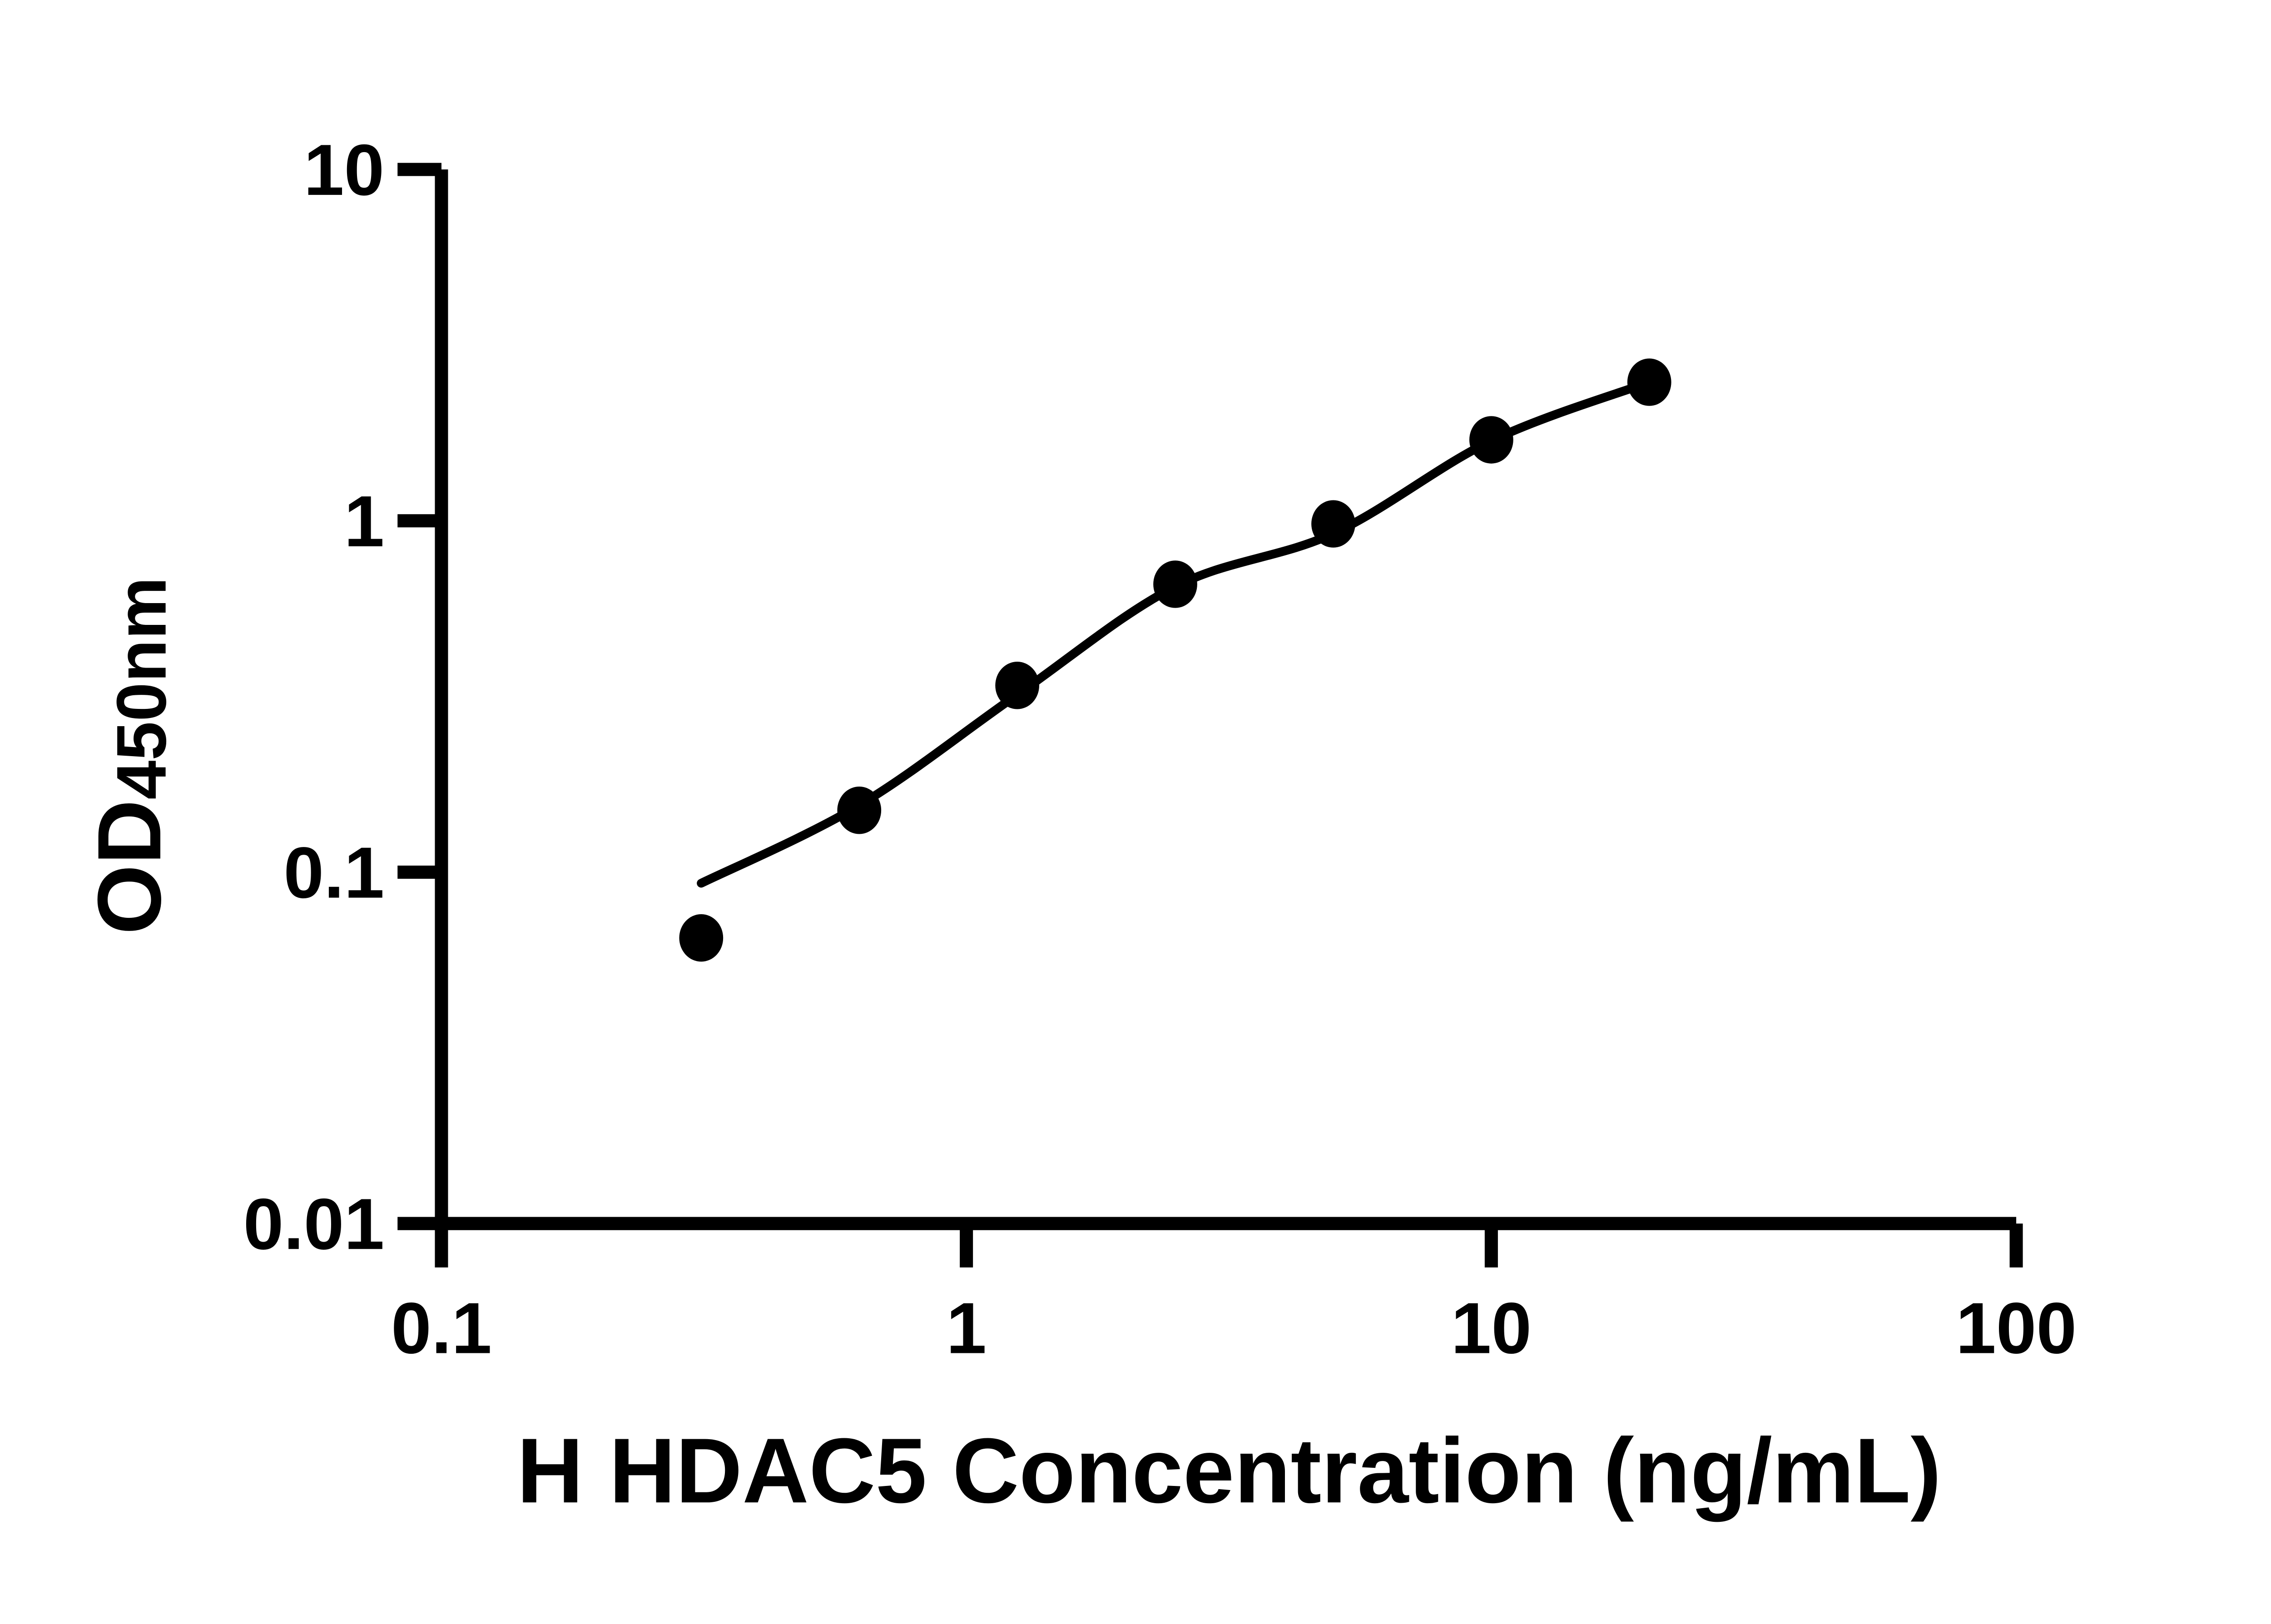 Image resolution: width=2271 pixels, height=1624 pixels. Describe the element at coordinates (2016, 1327) in the screenshot. I see `x-tick-label: 100` at that location.